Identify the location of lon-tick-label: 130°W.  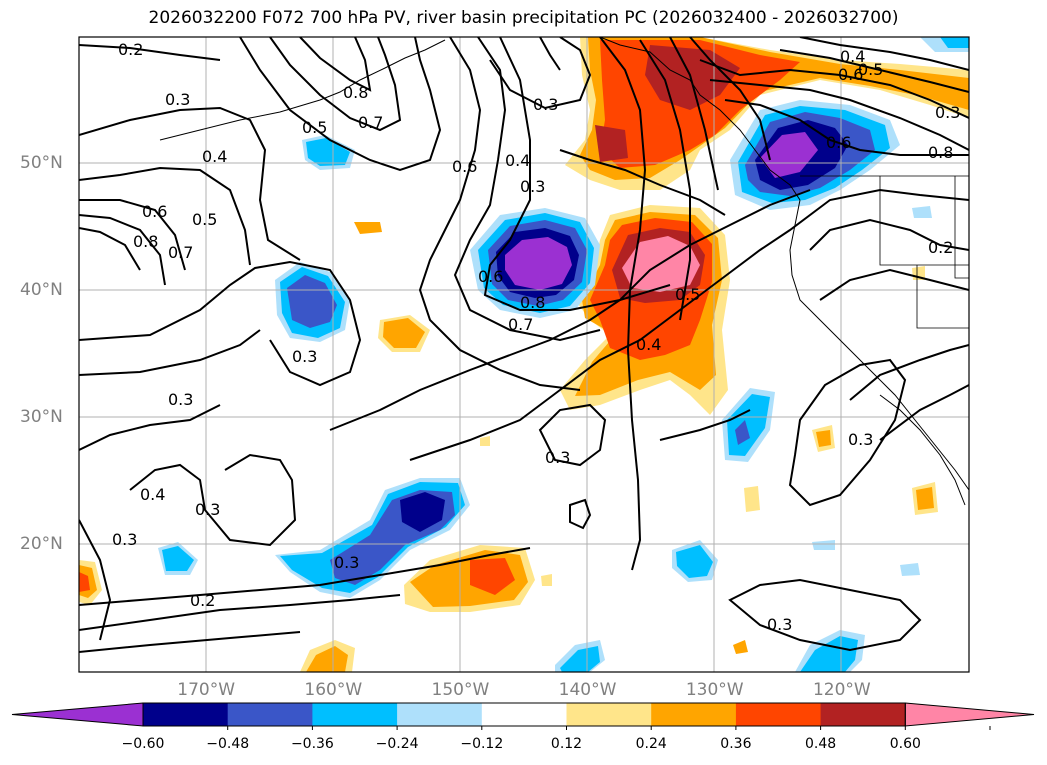
(714, 690).